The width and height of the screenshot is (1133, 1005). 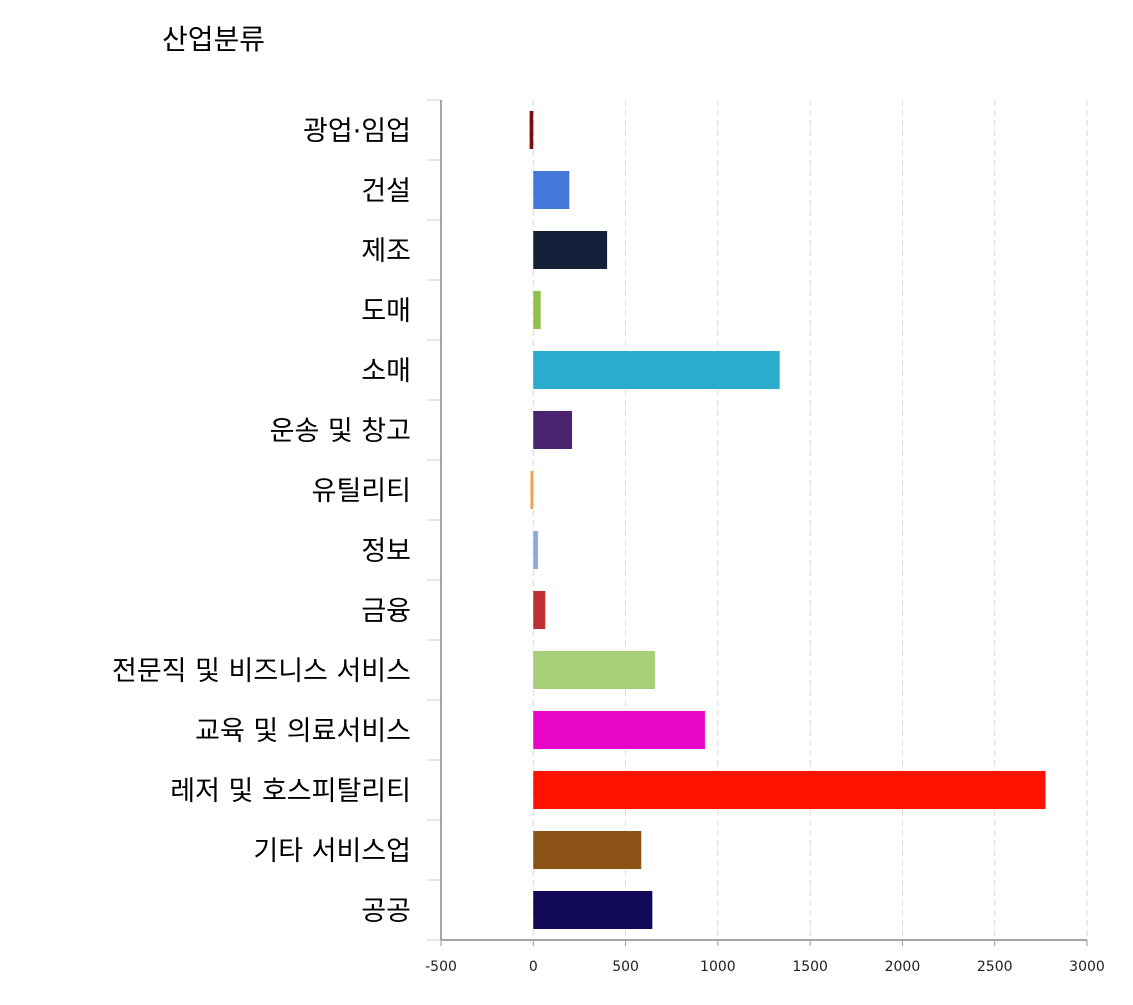 What do you see at coordinates (810, 967) in the screenshot?
I see `x-tick-label: 1500` at bounding box center [810, 967].